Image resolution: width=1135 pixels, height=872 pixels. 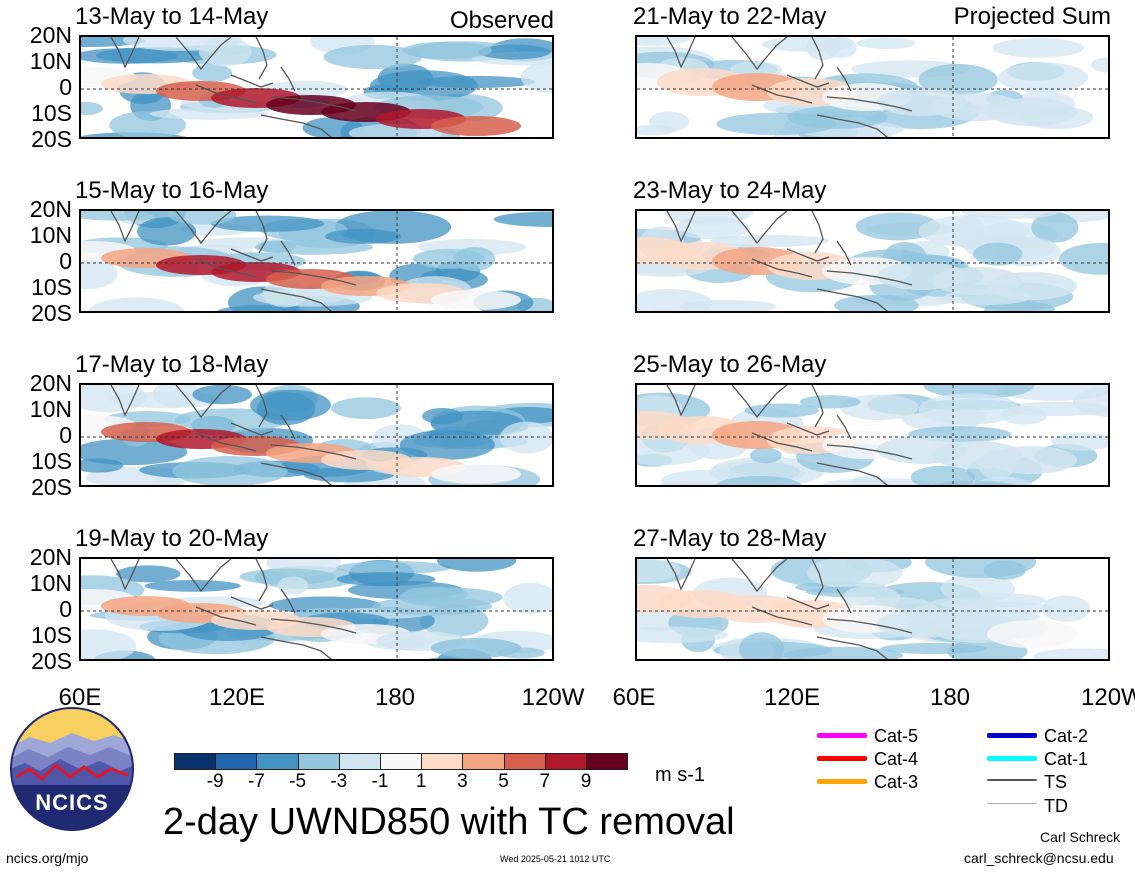 I want to click on colorbar-tick-label: -5, so click(x=298, y=781).